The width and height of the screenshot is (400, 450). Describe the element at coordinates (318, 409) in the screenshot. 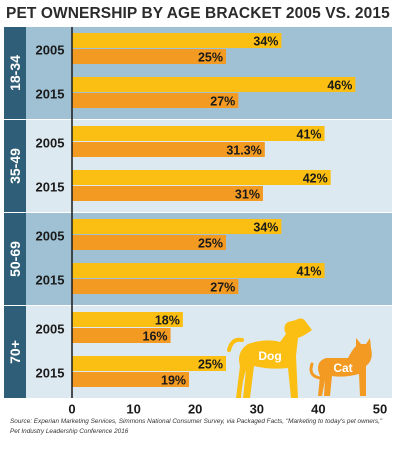

I see `x-tick-label: 40` at that location.